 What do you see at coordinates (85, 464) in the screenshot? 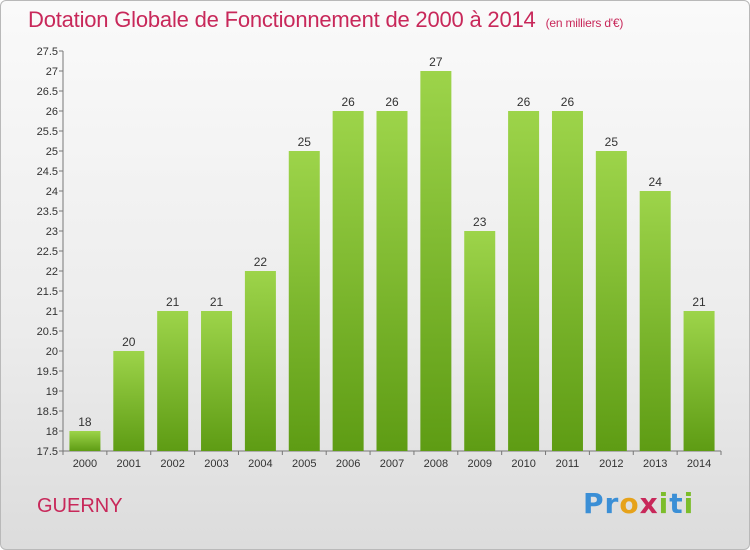
I see `x-tick-label: 2000` at bounding box center [85, 464].